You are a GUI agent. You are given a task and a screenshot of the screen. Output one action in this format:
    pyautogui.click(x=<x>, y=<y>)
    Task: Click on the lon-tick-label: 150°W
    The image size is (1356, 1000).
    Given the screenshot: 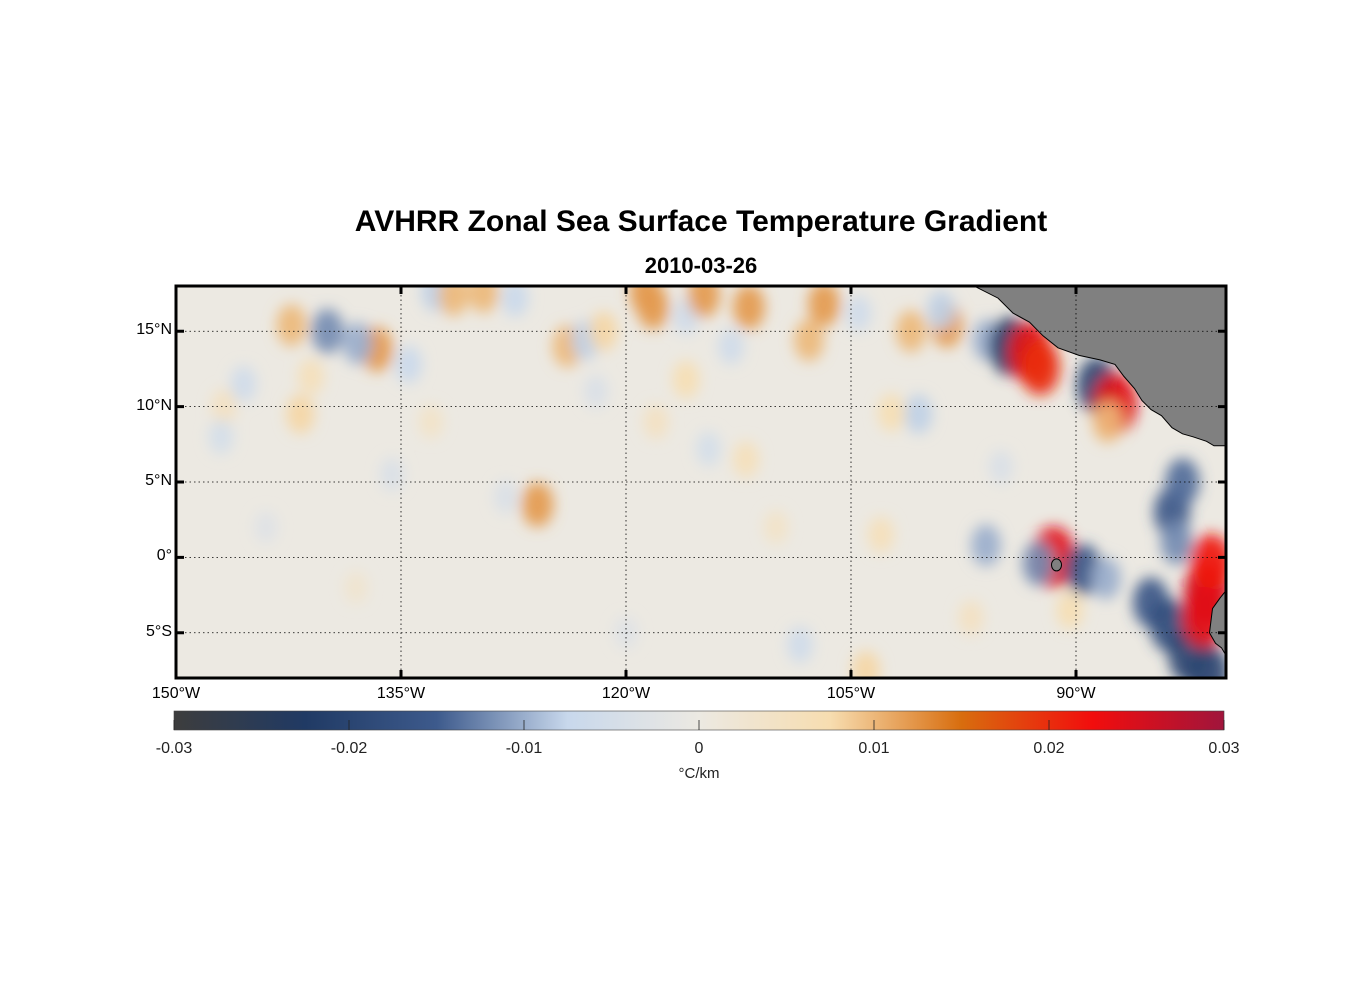 What is the action you would take?
    pyautogui.click(x=176, y=693)
    